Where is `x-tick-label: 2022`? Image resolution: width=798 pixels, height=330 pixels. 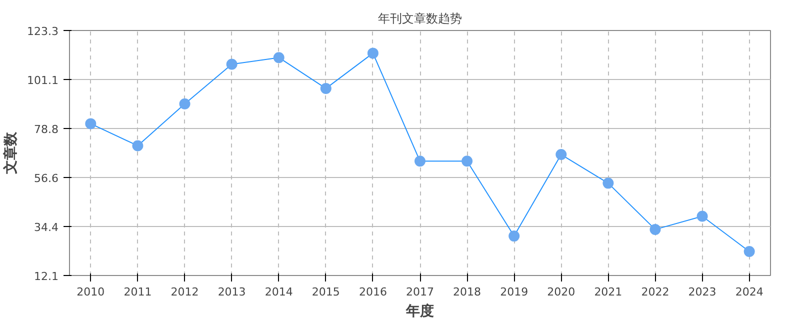 x-tick-label: 2022 is located at coordinates (655, 292).